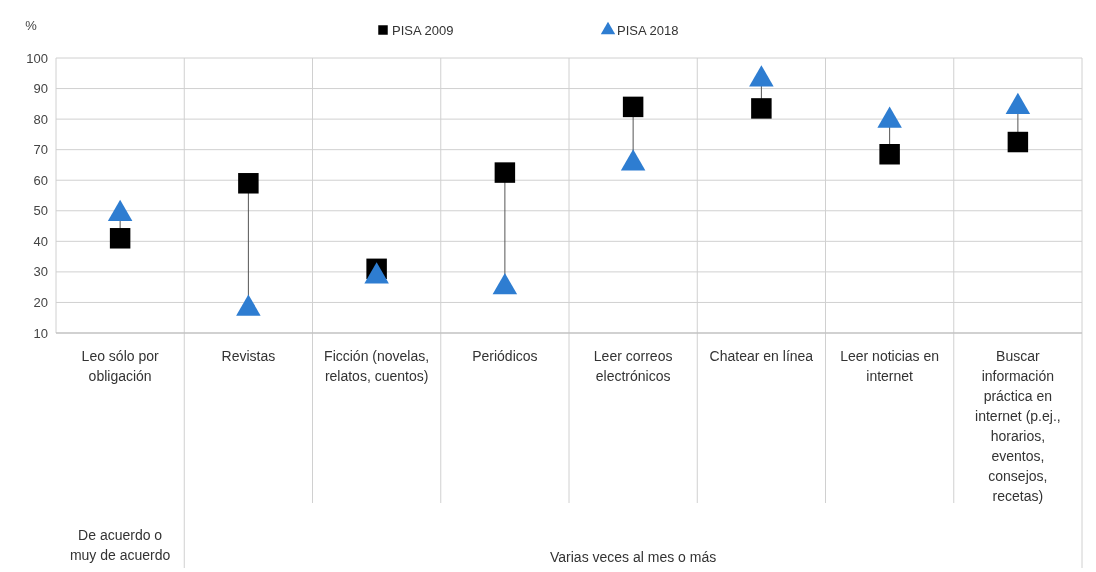  I want to click on y-tick-label: 20, so click(40, 302).